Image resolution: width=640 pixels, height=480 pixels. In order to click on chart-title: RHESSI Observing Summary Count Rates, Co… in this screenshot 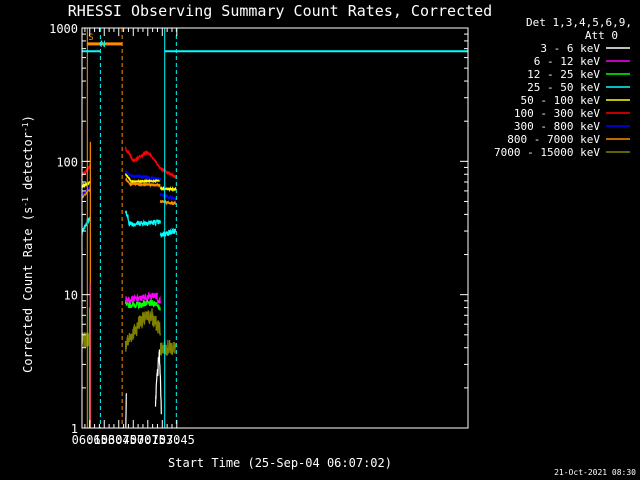, I will do `click(280, 11)`.